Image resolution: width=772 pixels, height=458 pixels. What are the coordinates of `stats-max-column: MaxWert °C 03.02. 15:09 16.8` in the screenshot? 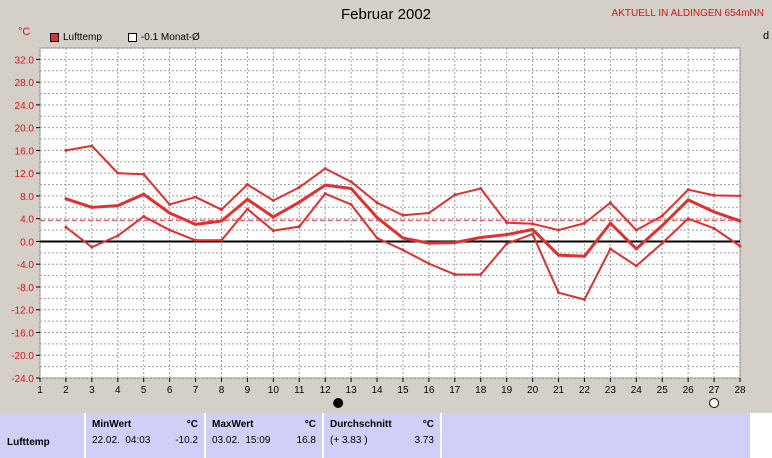 It's located at (264, 435).